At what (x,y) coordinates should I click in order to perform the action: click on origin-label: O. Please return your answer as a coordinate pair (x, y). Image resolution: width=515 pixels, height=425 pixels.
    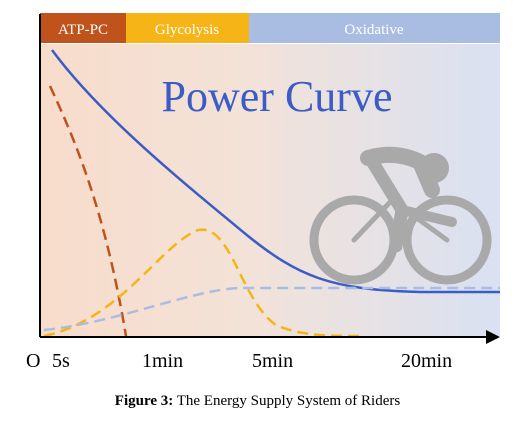
    Looking at the image, I should click on (33, 361).